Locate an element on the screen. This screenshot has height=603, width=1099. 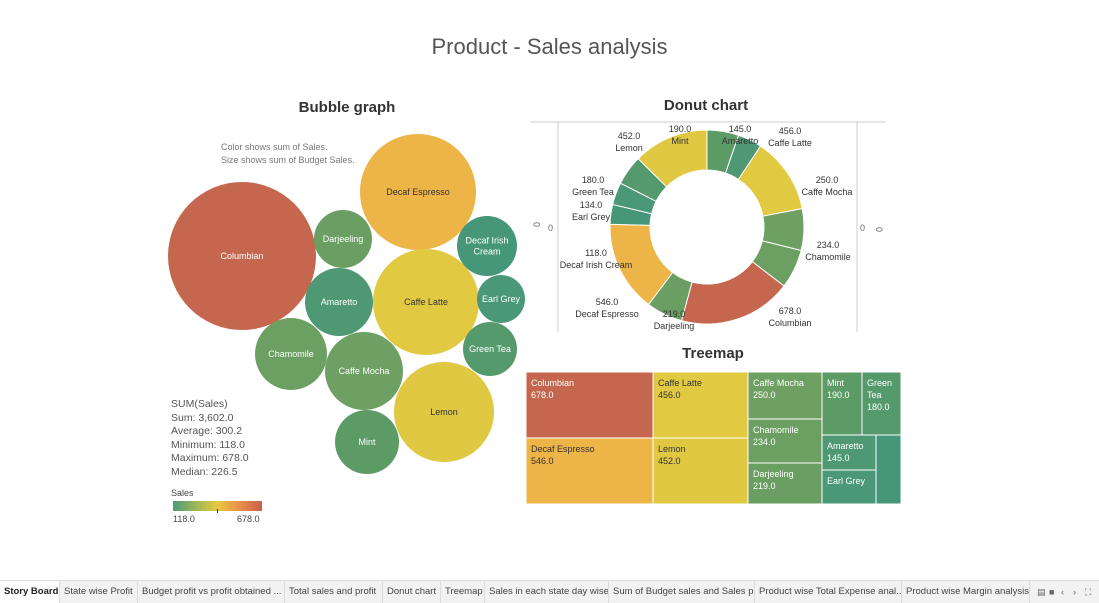
bubble-note-size: Size shows sum of Budget Sales. is located at coordinates (288, 160).